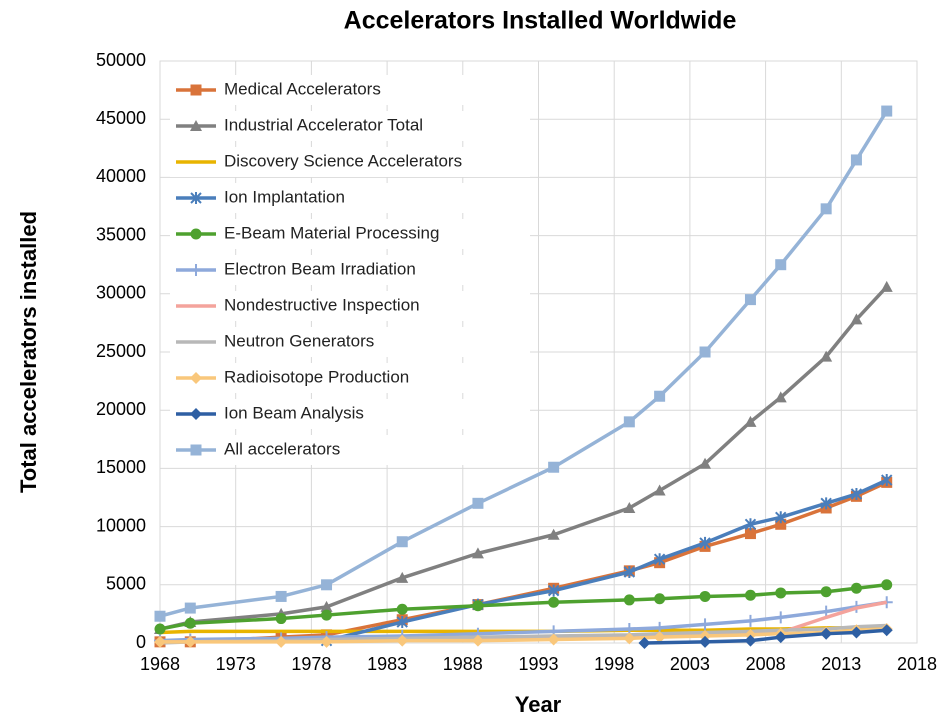 The image size is (946, 720). I want to click on x-tick-label: 1973, so click(236, 664).